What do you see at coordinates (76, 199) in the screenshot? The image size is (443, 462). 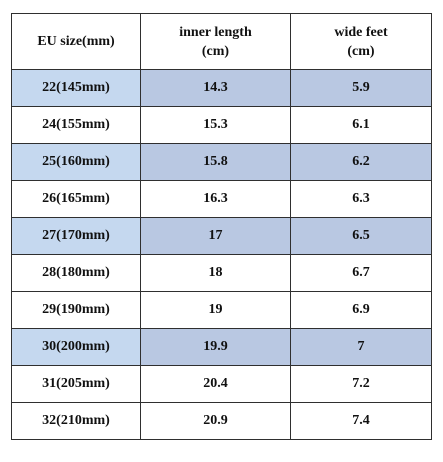 I see `size-cell: 26(165mm)` at bounding box center [76, 199].